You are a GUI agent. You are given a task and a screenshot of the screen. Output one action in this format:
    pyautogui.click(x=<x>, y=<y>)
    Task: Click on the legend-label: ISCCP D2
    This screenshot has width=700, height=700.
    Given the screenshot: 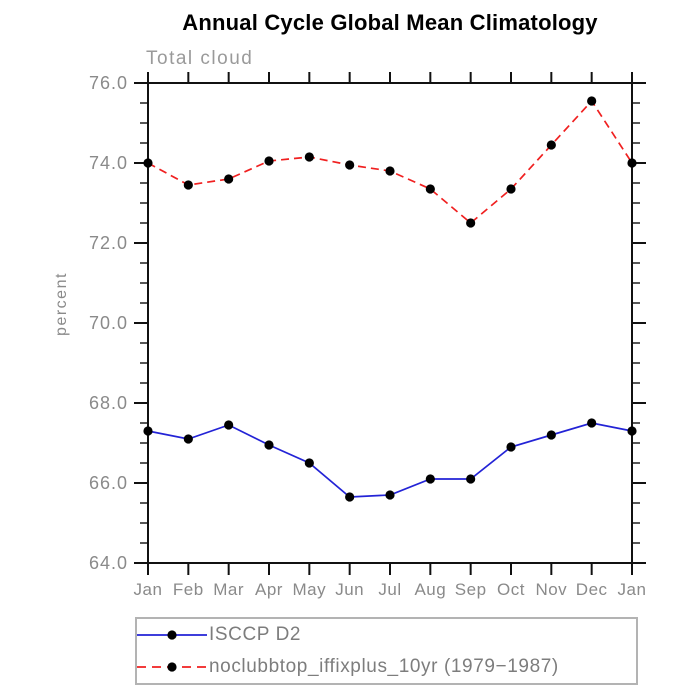 What is the action you would take?
    pyautogui.click(x=255, y=635)
    